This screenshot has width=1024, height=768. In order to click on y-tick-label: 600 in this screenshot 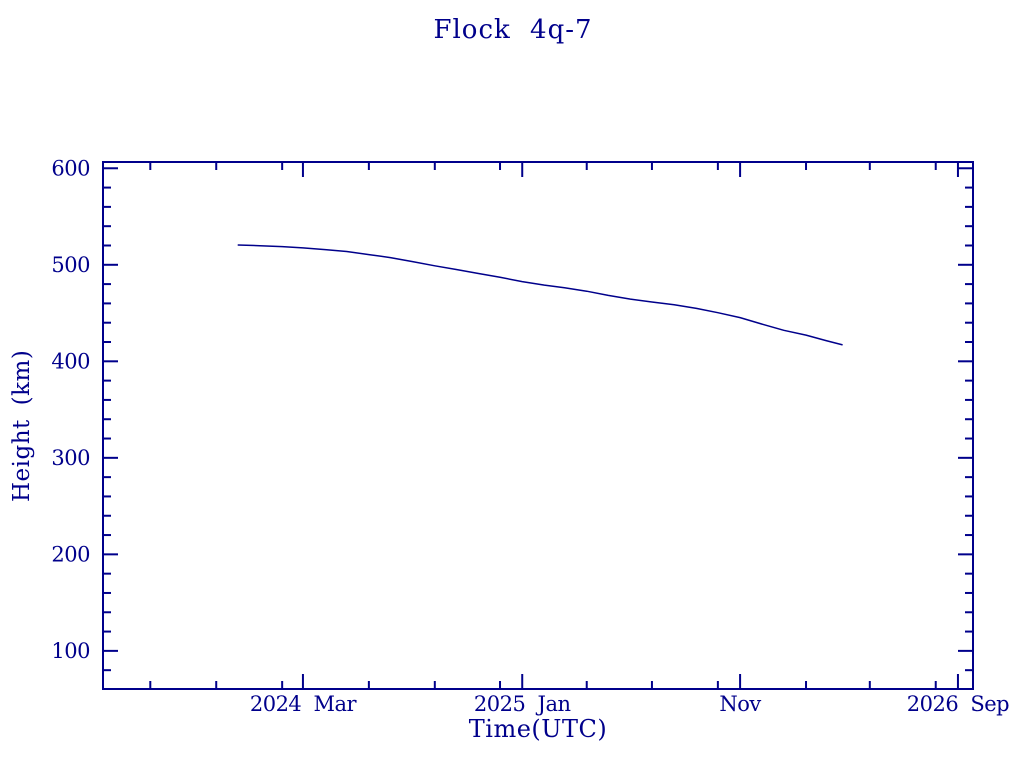, I will do `click(70, 168)`.